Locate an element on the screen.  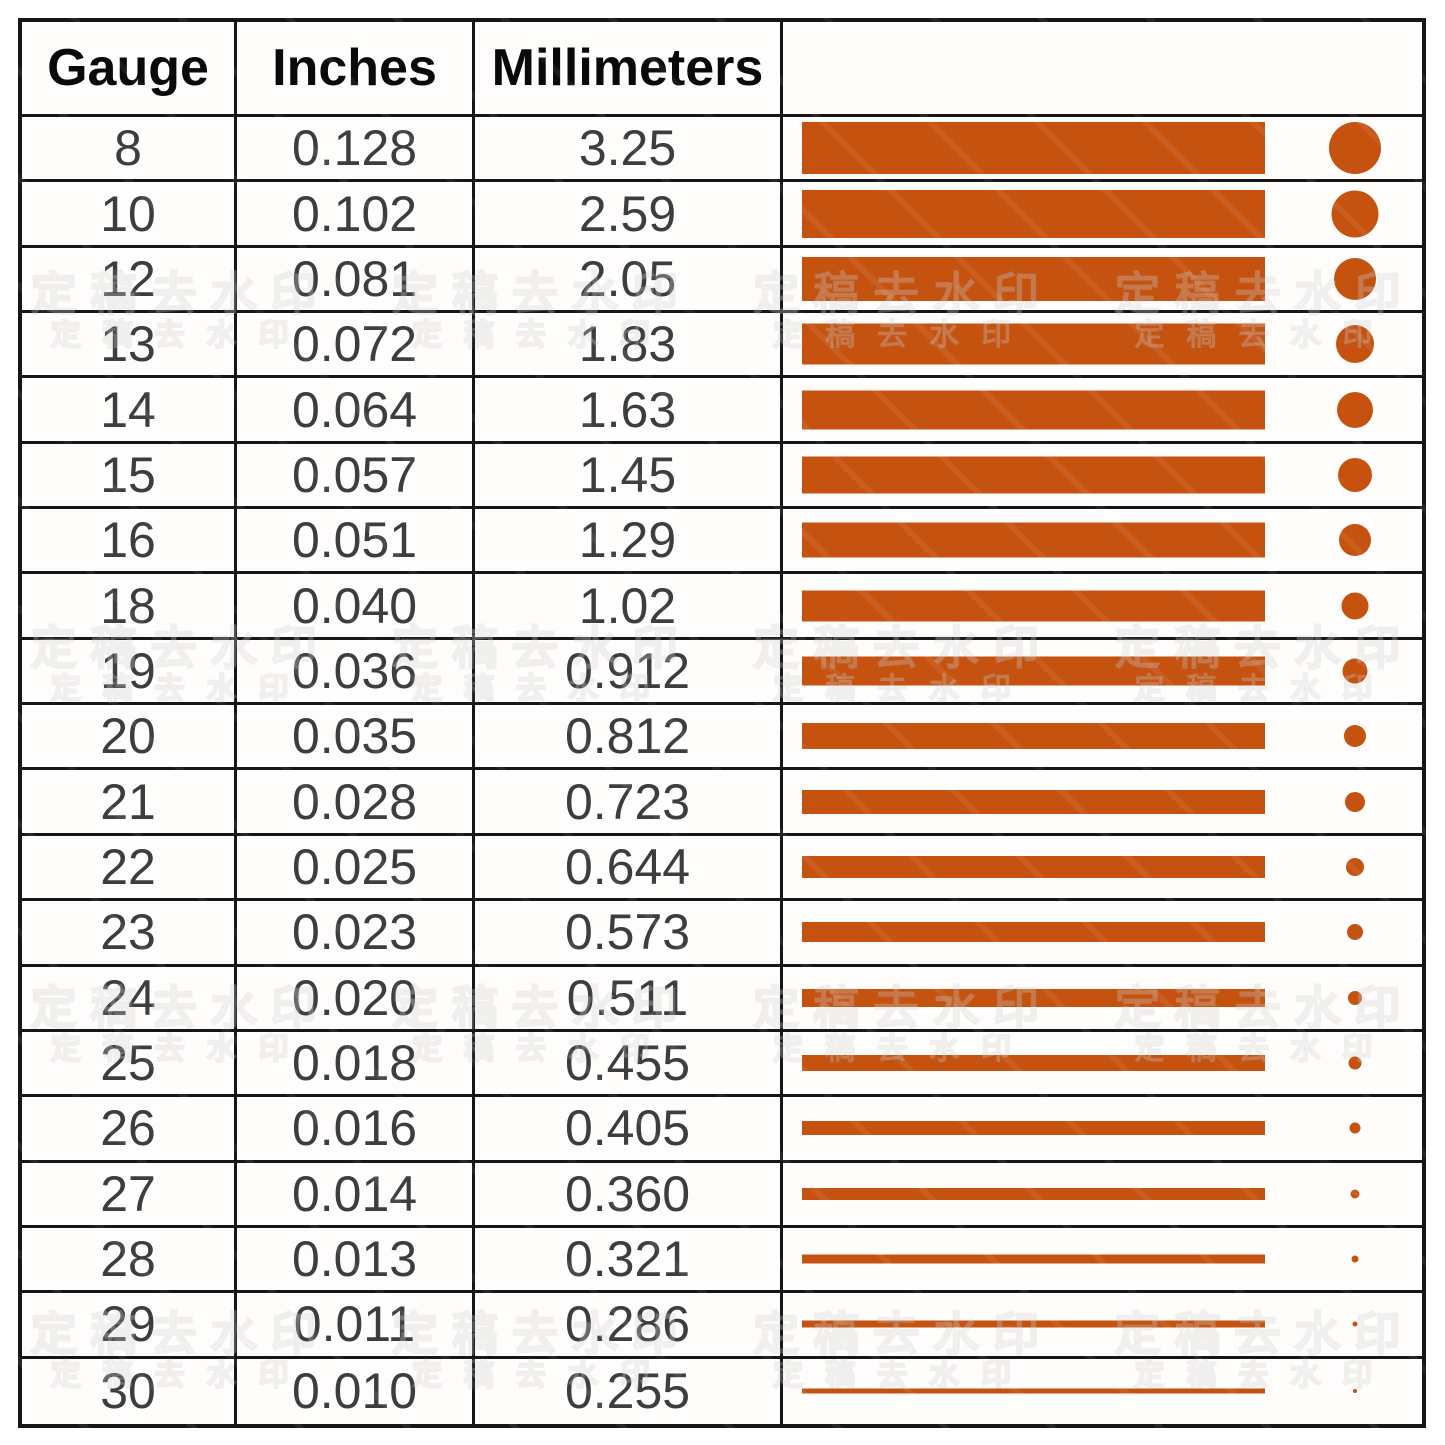
millimeters-cell: 3.25 is located at coordinates (629, 150).